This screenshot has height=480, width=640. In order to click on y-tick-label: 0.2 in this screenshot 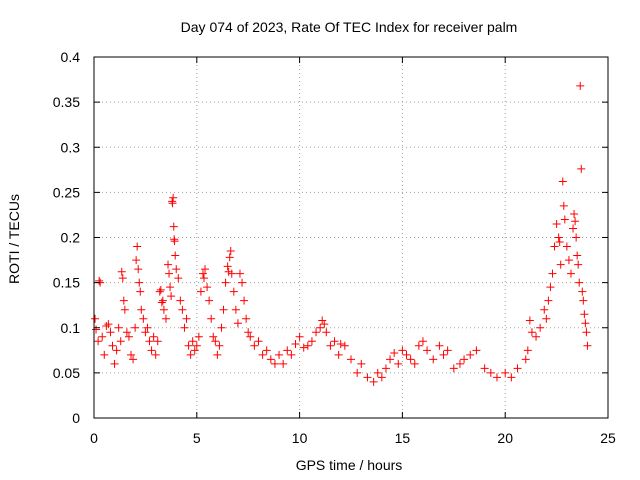, I will do `click(71, 238)`.